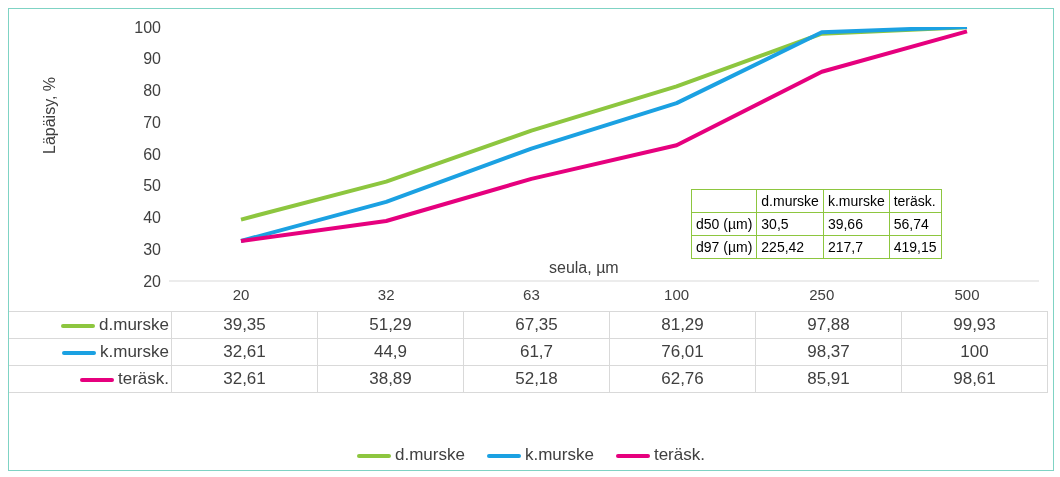  Describe the element at coordinates (244, 325) in the screenshot. I see `data-label: 39,35` at that location.